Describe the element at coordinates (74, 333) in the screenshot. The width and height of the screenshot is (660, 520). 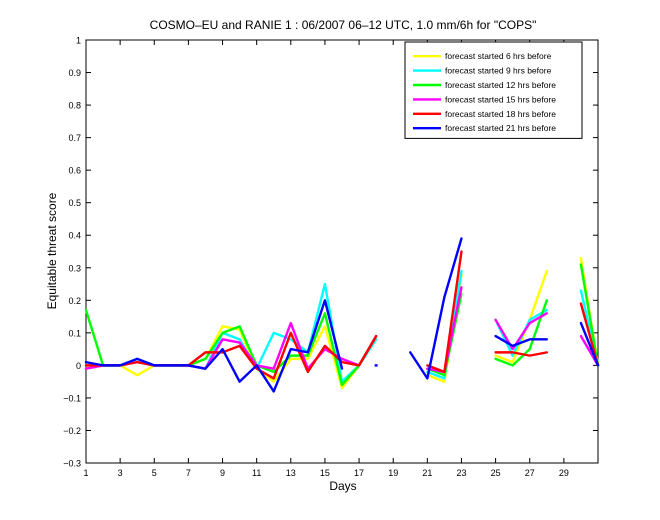
I see `y-tick-label: 0.1` at that location.